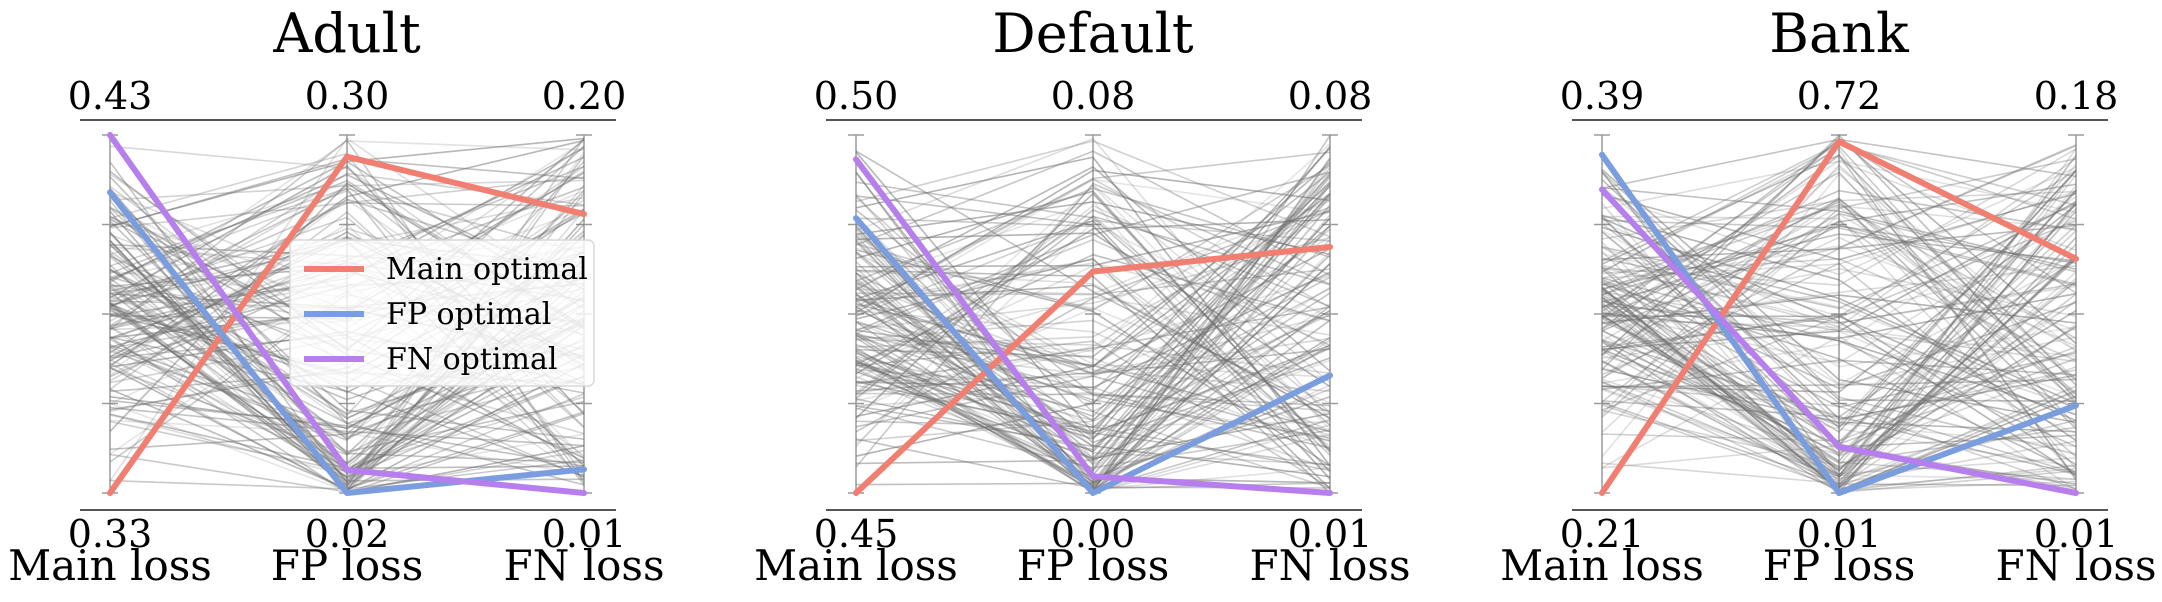 Image resolution: width=2162 pixels, height=602 pixels. Describe the element at coordinates (1602, 96) in the screenshot. I see `axis-max-label: 0.39` at that location.